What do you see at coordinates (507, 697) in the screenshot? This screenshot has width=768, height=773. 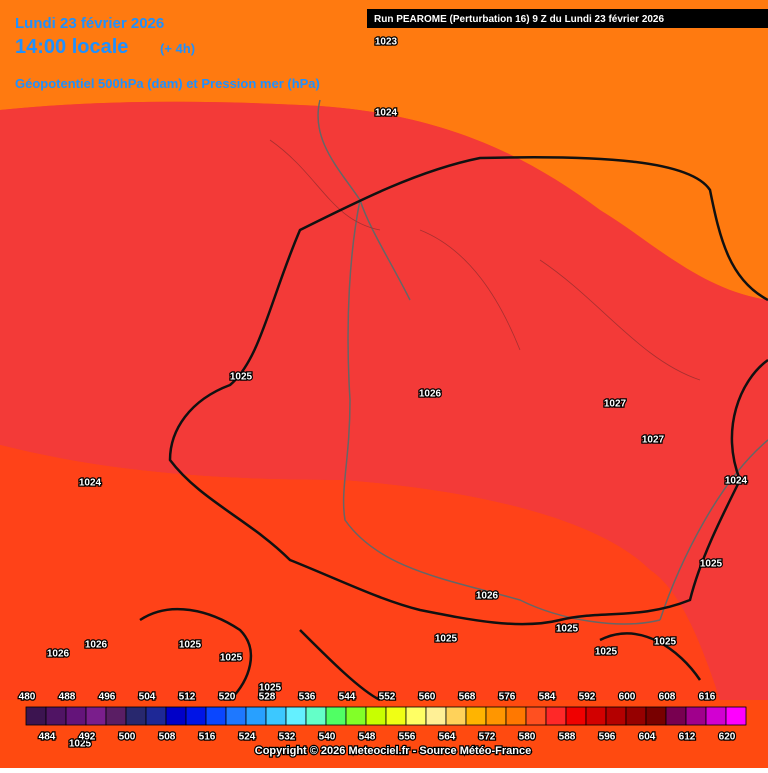 I see `colorbar-label: 576` at bounding box center [507, 697].